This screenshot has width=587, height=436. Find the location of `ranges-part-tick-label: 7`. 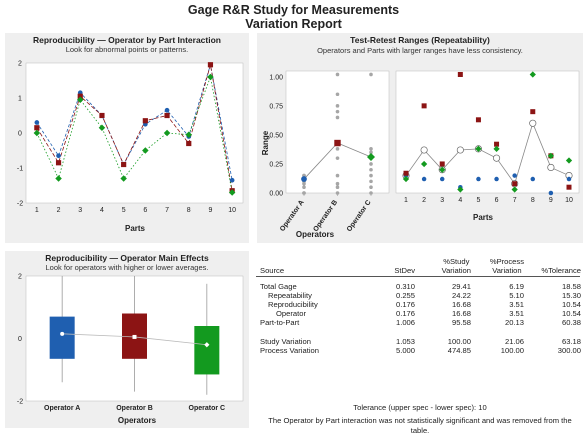

ranges-part-tick-label: 7 is located at coordinates (515, 200).